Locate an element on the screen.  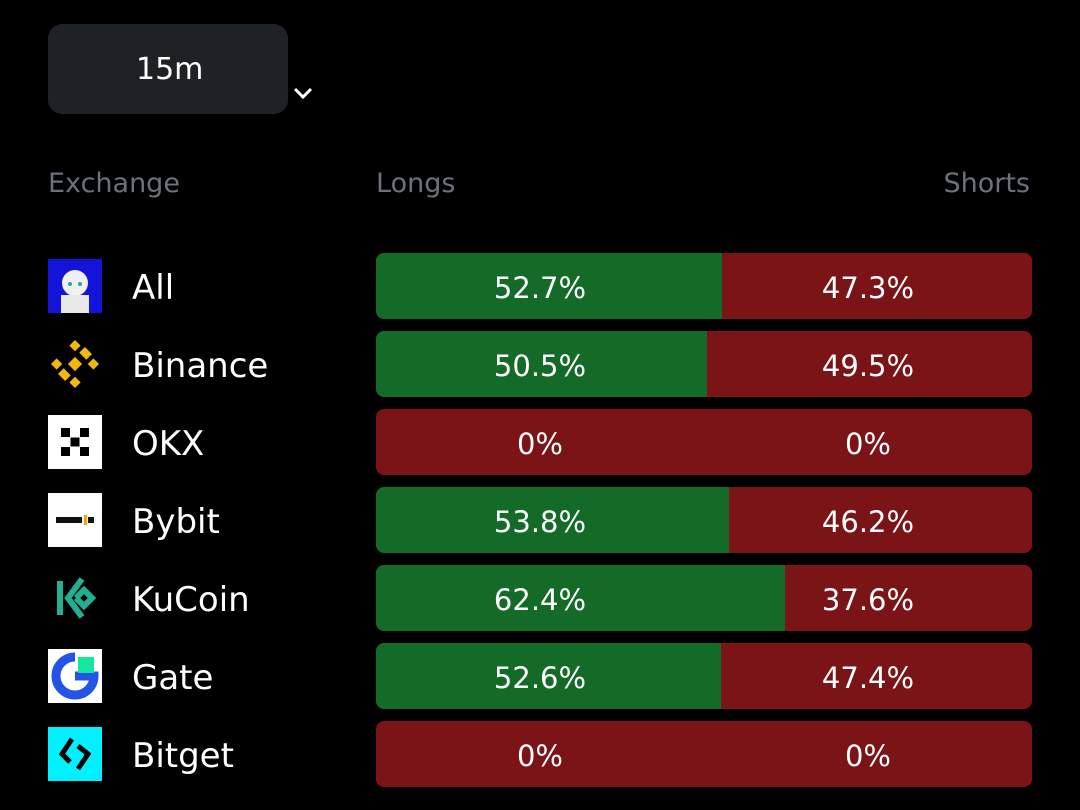
exchange-row: Bybit 53.8% 46.2% is located at coordinates (540, 520).